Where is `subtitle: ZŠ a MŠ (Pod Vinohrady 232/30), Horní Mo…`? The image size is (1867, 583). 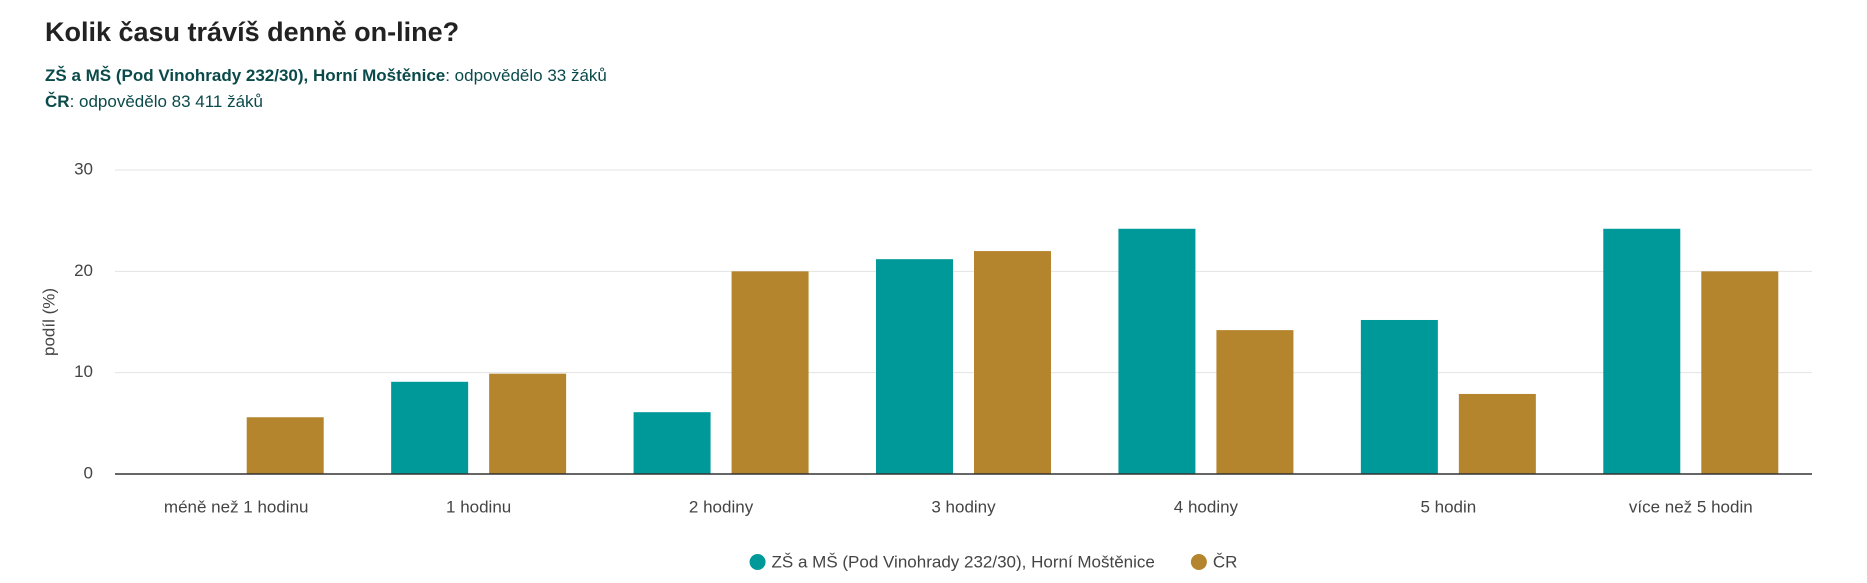
subtitle: ZŠ a MŠ (Pod Vinohrady 232/30), Horní Mo… is located at coordinates (326, 75).